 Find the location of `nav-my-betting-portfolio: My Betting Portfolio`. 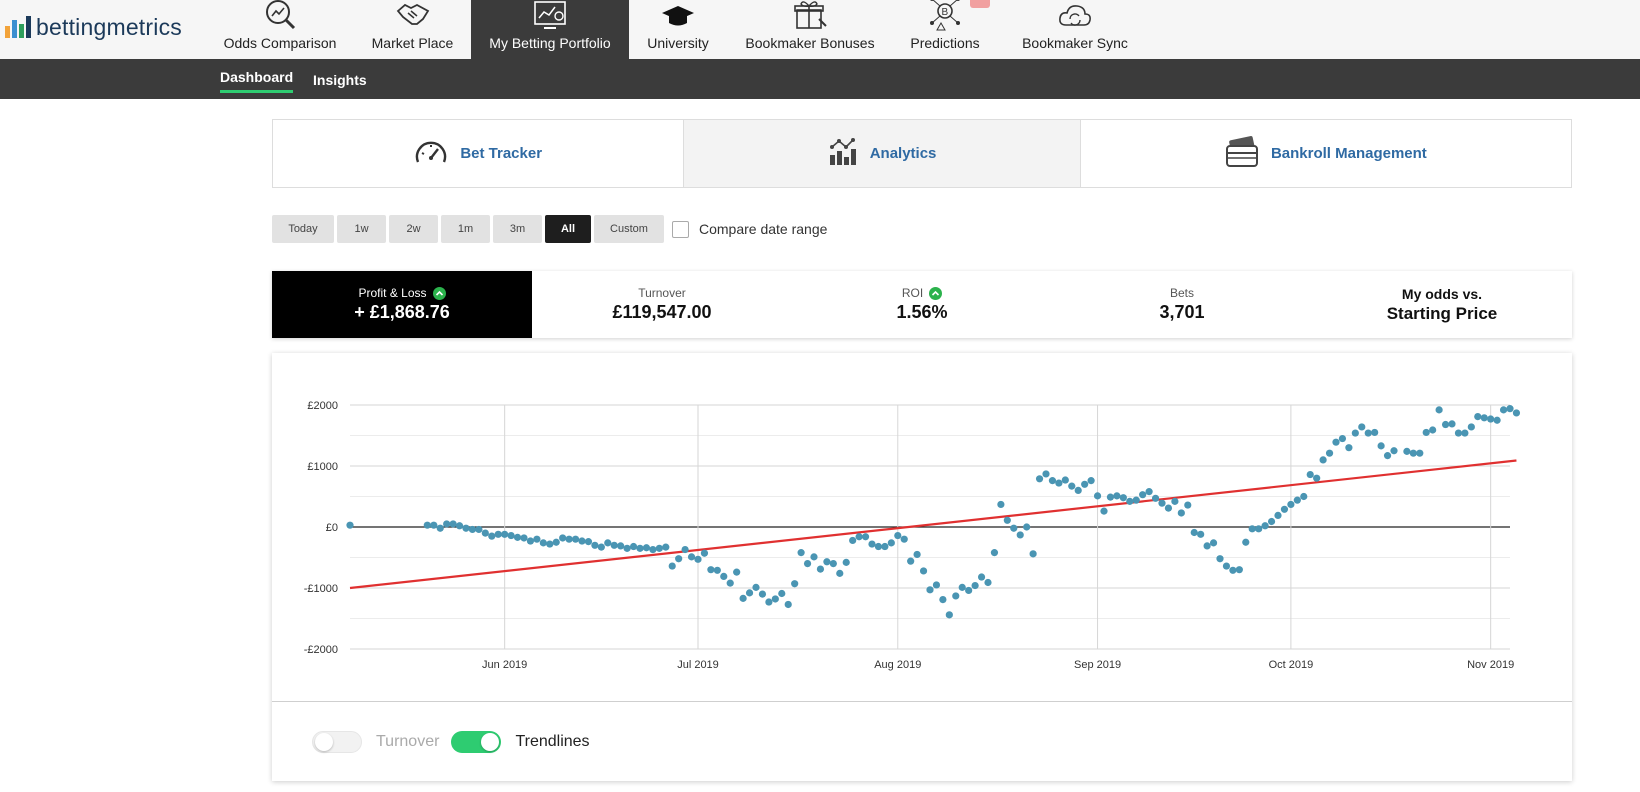

nav-my-betting-portfolio: My Betting Portfolio is located at coordinates (550, 29).